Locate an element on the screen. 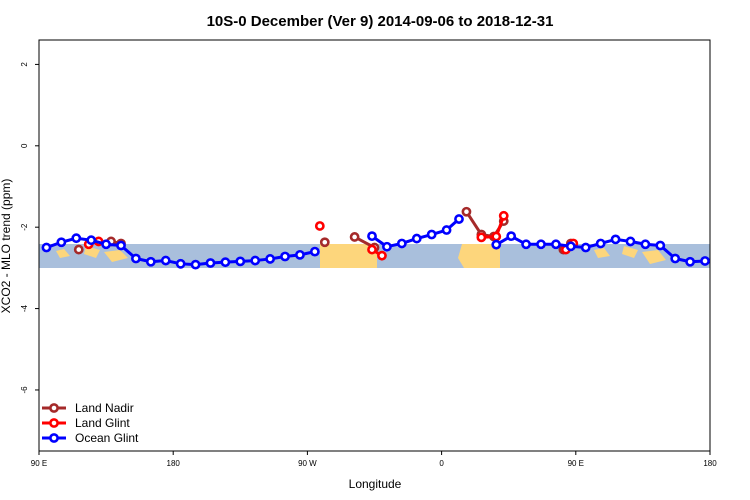 This screenshot has width=750, height=500. legend-label: Land Nadir is located at coordinates (104, 408).